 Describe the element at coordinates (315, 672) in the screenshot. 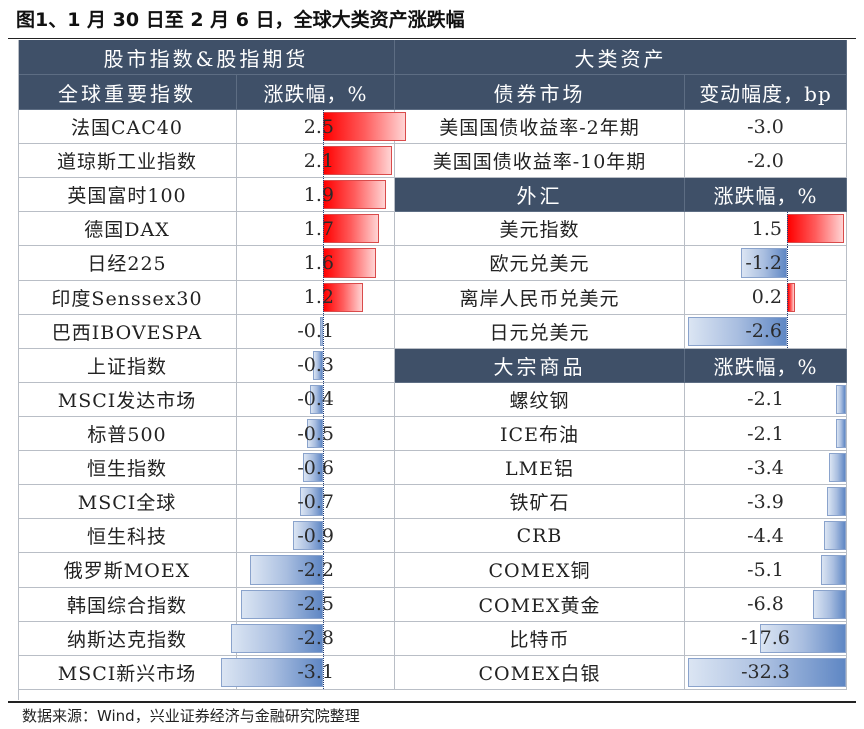

I see `equity-row-value: -3.1` at that location.